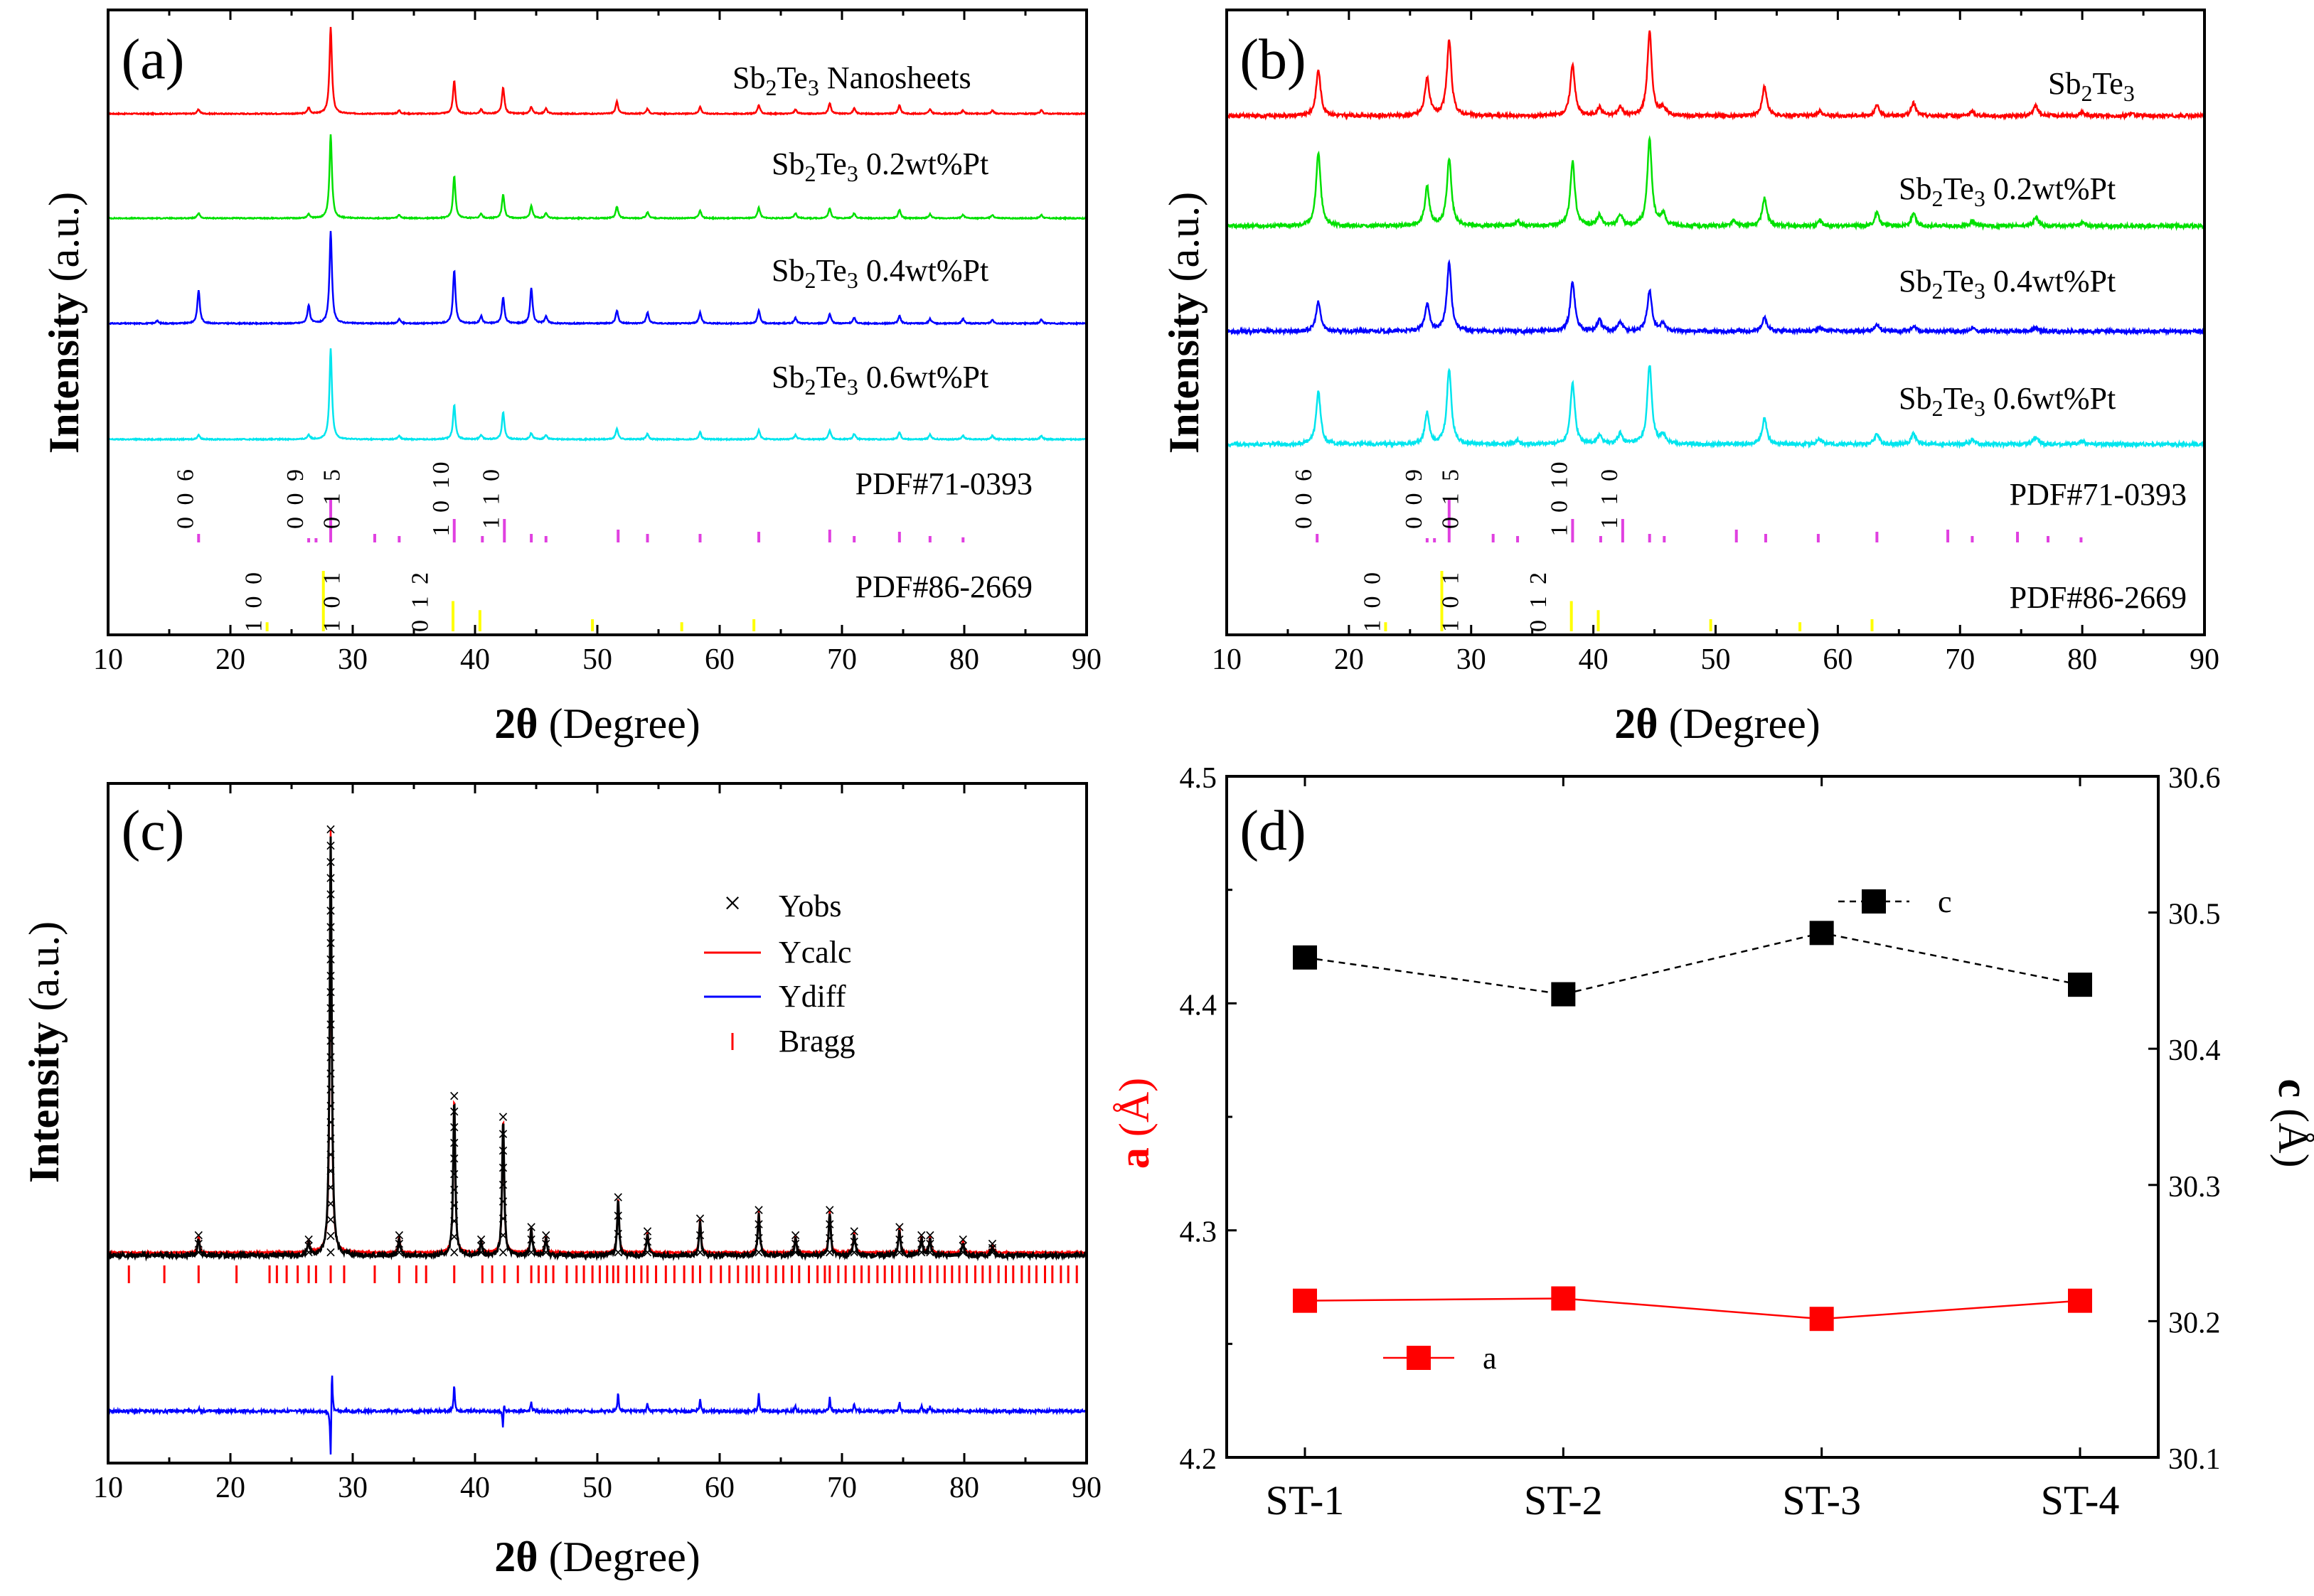 The height and width of the screenshot is (1596, 2314). Describe the element at coordinates (2194, 1323) in the screenshot. I see `d-ytick-right-label: 30.2` at that location.